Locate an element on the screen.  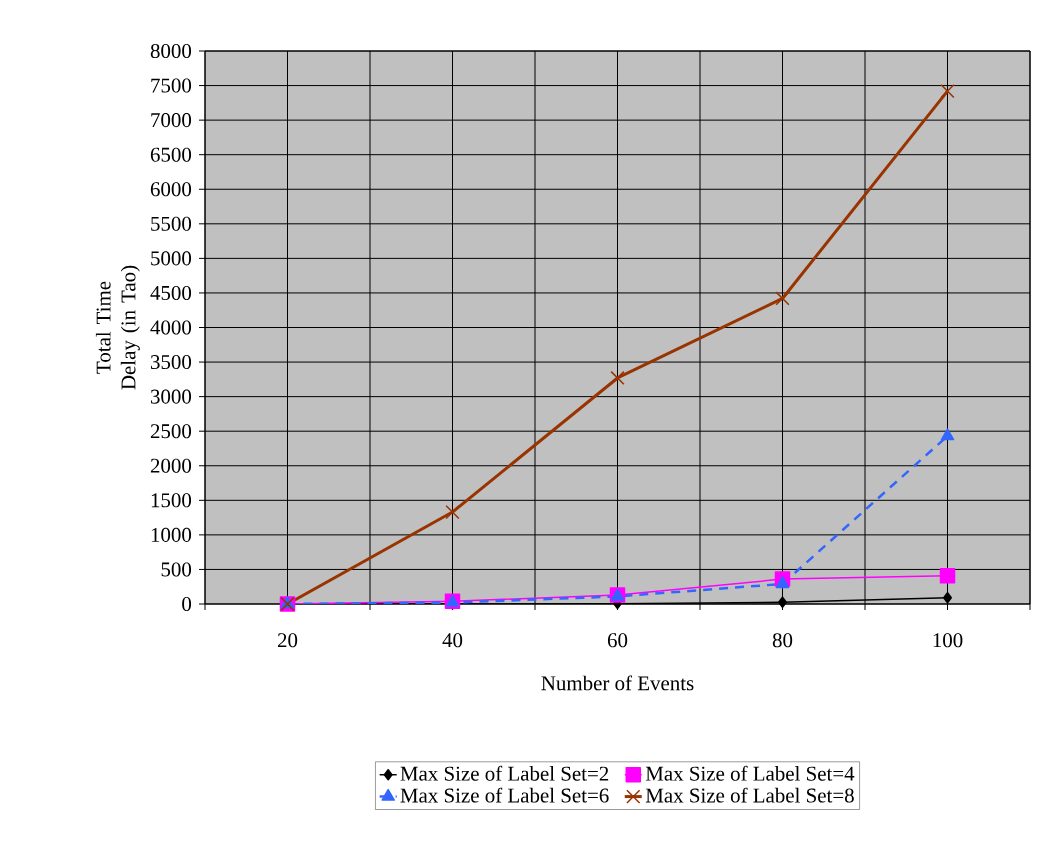
y-tick-label: 6000 is located at coordinates (171, 189).